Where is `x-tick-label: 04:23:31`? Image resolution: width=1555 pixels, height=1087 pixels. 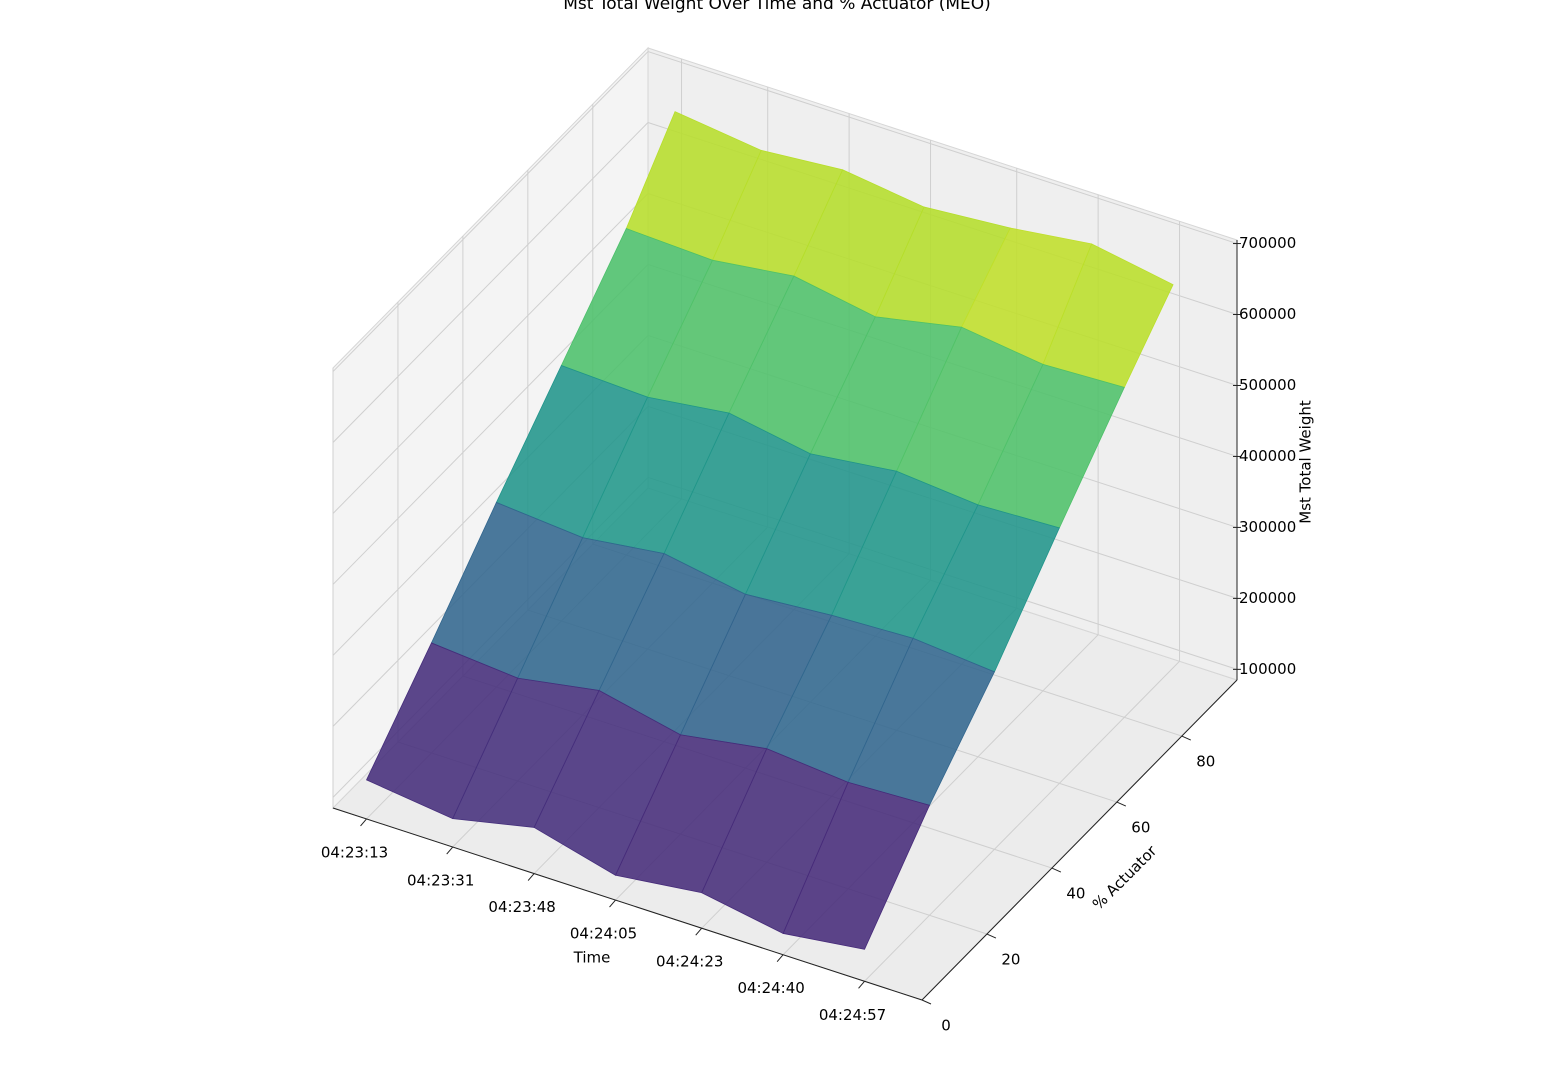 x-tick-label: 04:23:31 is located at coordinates (440, 881).